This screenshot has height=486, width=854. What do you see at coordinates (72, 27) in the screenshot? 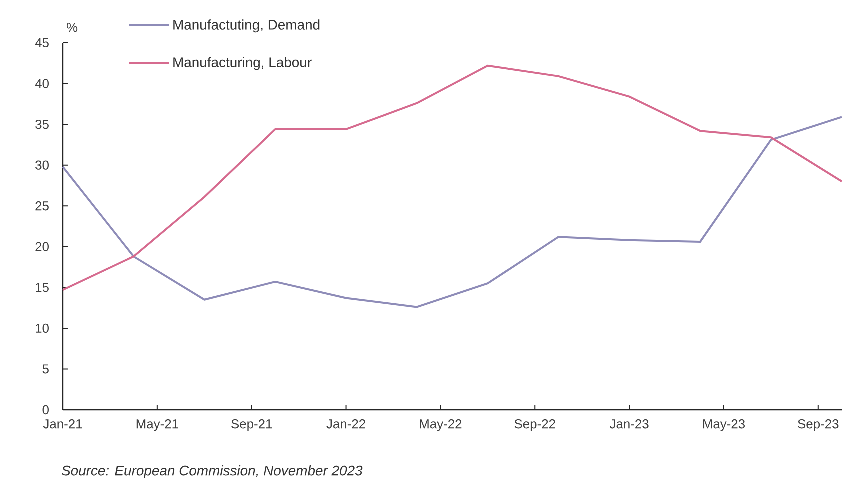
I see `y-axis-title: %` at bounding box center [72, 27].